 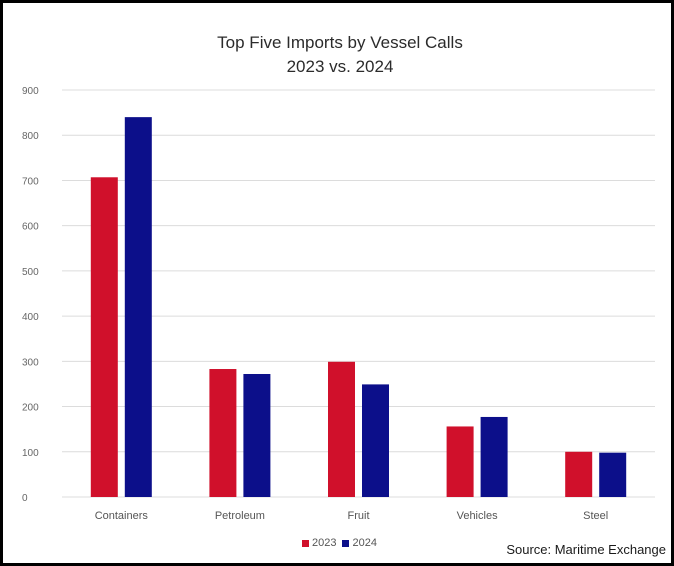 What do you see at coordinates (240, 516) in the screenshot?
I see `x-tick-label: Petroleum` at bounding box center [240, 516].